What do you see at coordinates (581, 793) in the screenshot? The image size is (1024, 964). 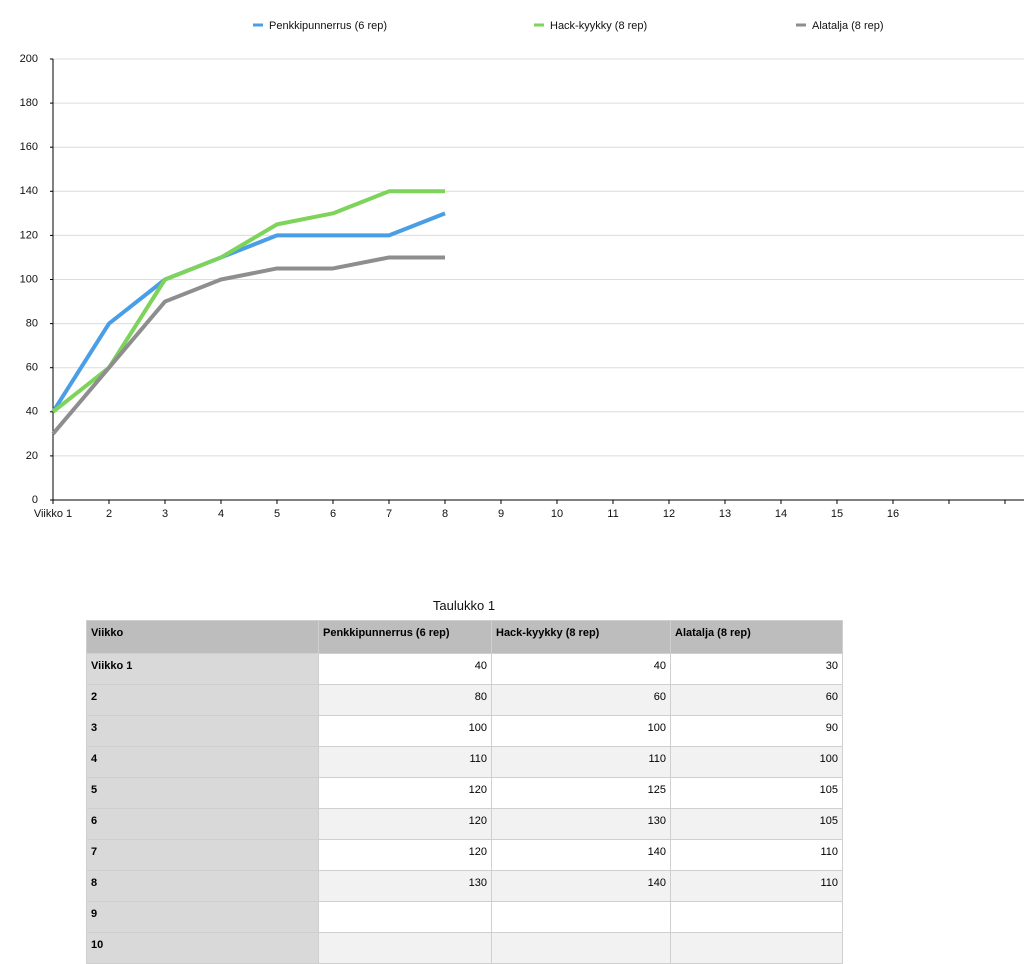 I see `table-cell: 125` at bounding box center [581, 793].